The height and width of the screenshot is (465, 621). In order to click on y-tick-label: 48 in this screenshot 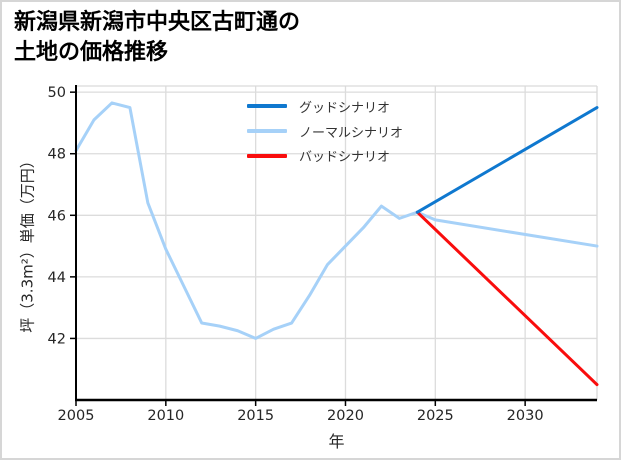, I will do `click(57, 155)`.